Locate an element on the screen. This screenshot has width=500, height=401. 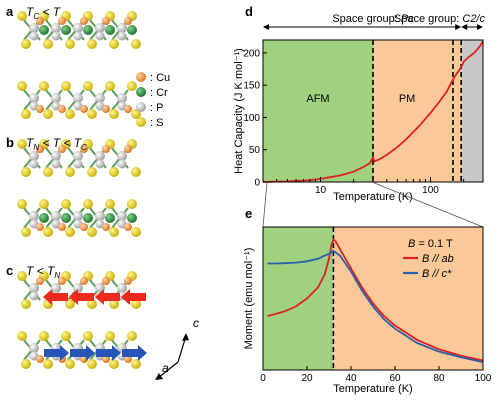
x-tick-label: 10 is located at coordinates (321, 190).